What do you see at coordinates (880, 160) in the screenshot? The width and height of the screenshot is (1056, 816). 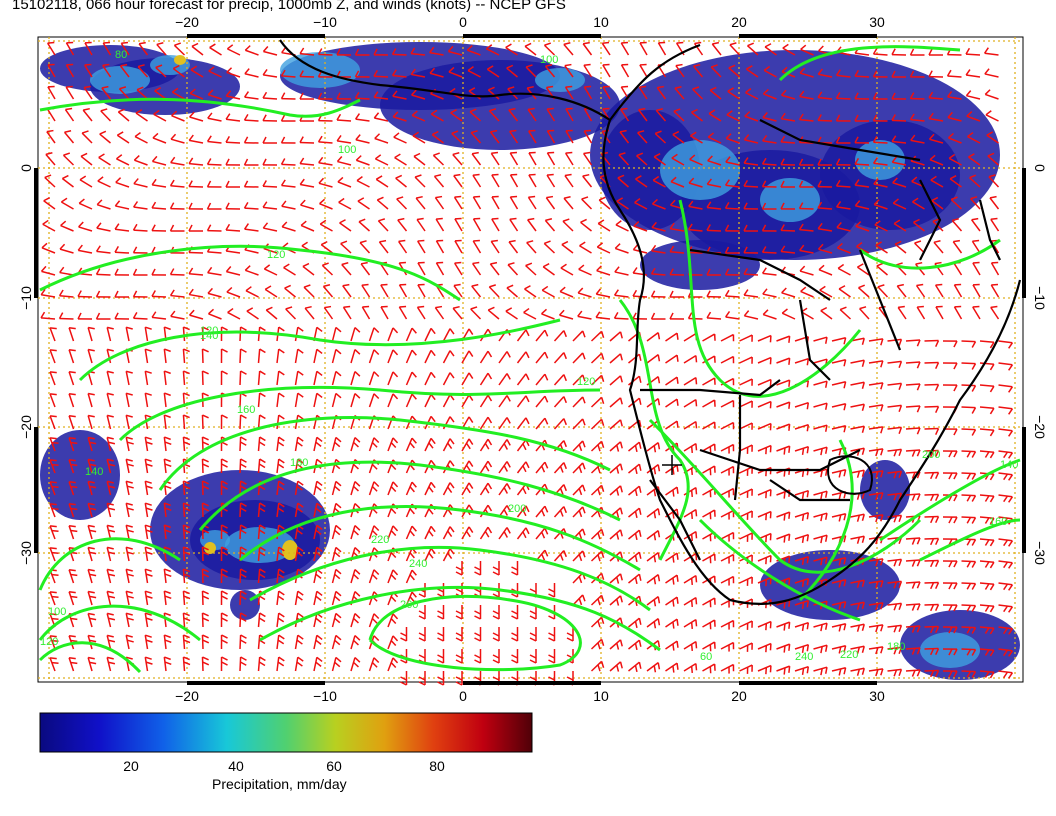 I see `precip-core` at bounding box center [880, 160].